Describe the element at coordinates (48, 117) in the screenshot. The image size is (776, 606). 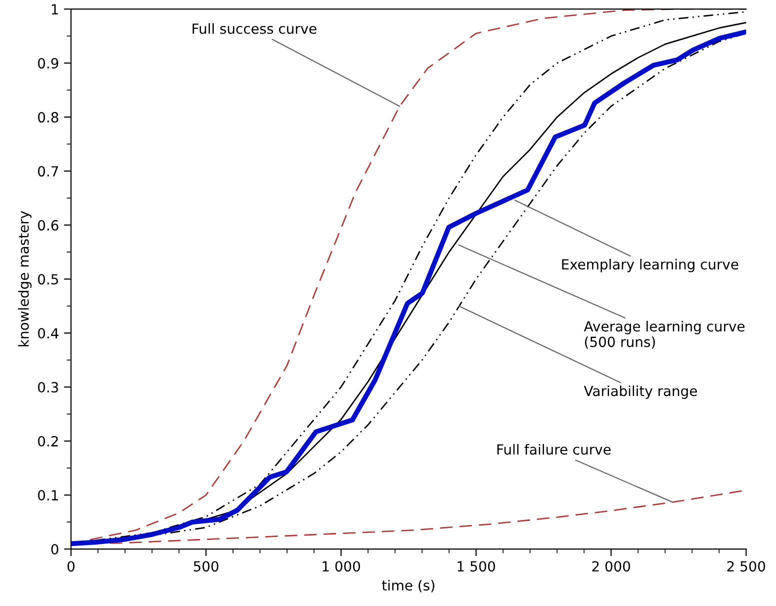
I see `y-tick-label: 0.8` at that location.